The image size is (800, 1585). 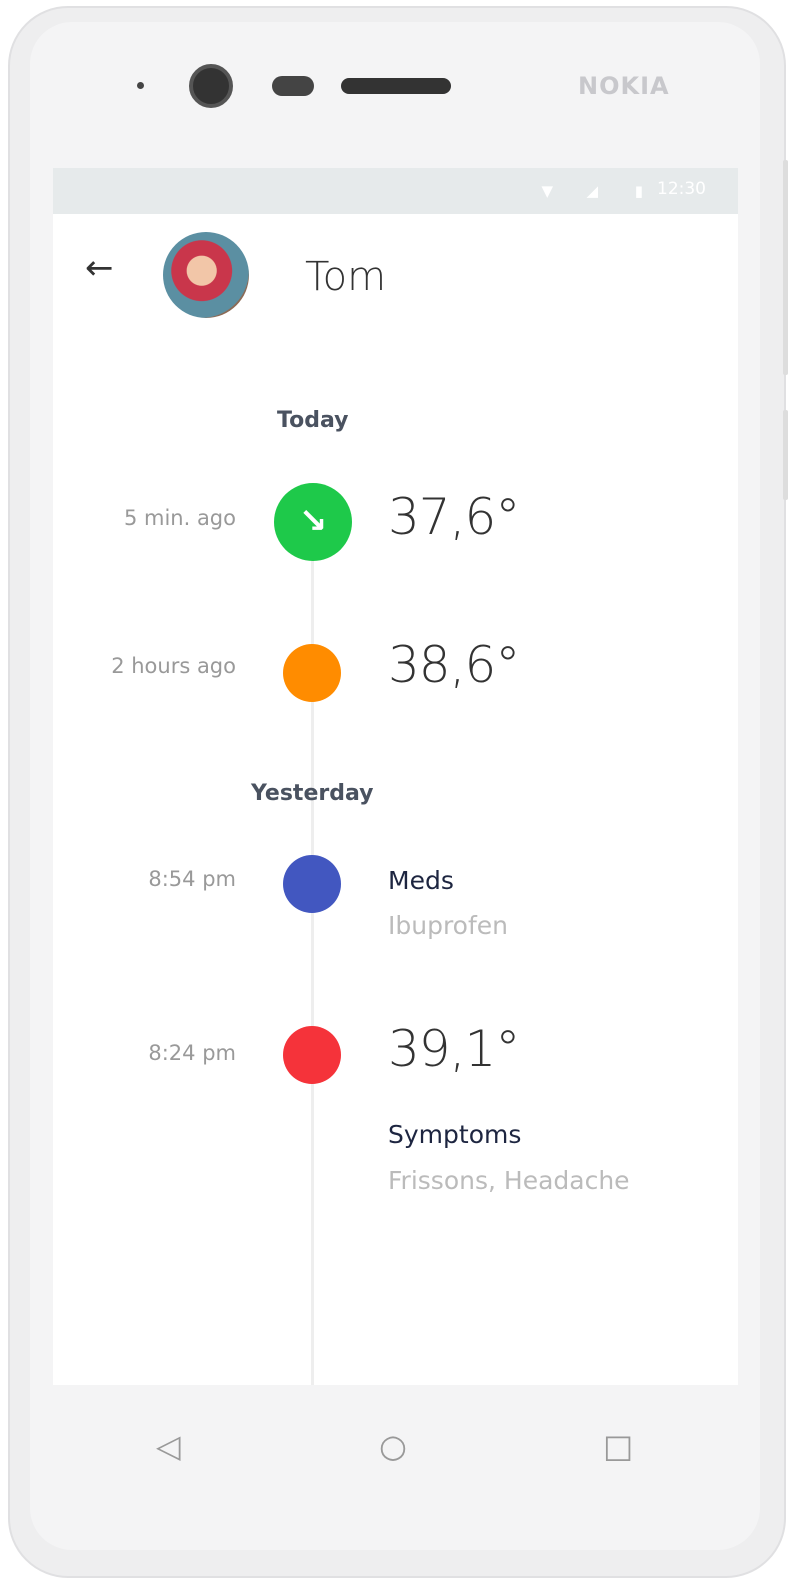 What do you see at coordinates (211, 86) in the screenshot?
I see `front-camera` at bounding box center [211, 86].